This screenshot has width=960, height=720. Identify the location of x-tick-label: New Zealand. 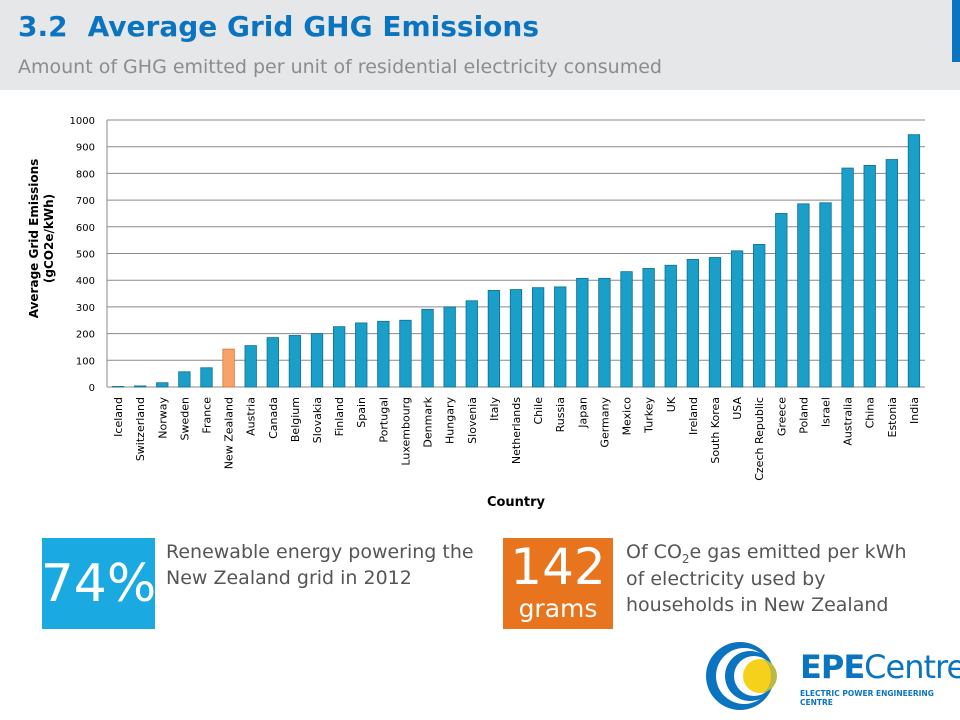
(229, 433).